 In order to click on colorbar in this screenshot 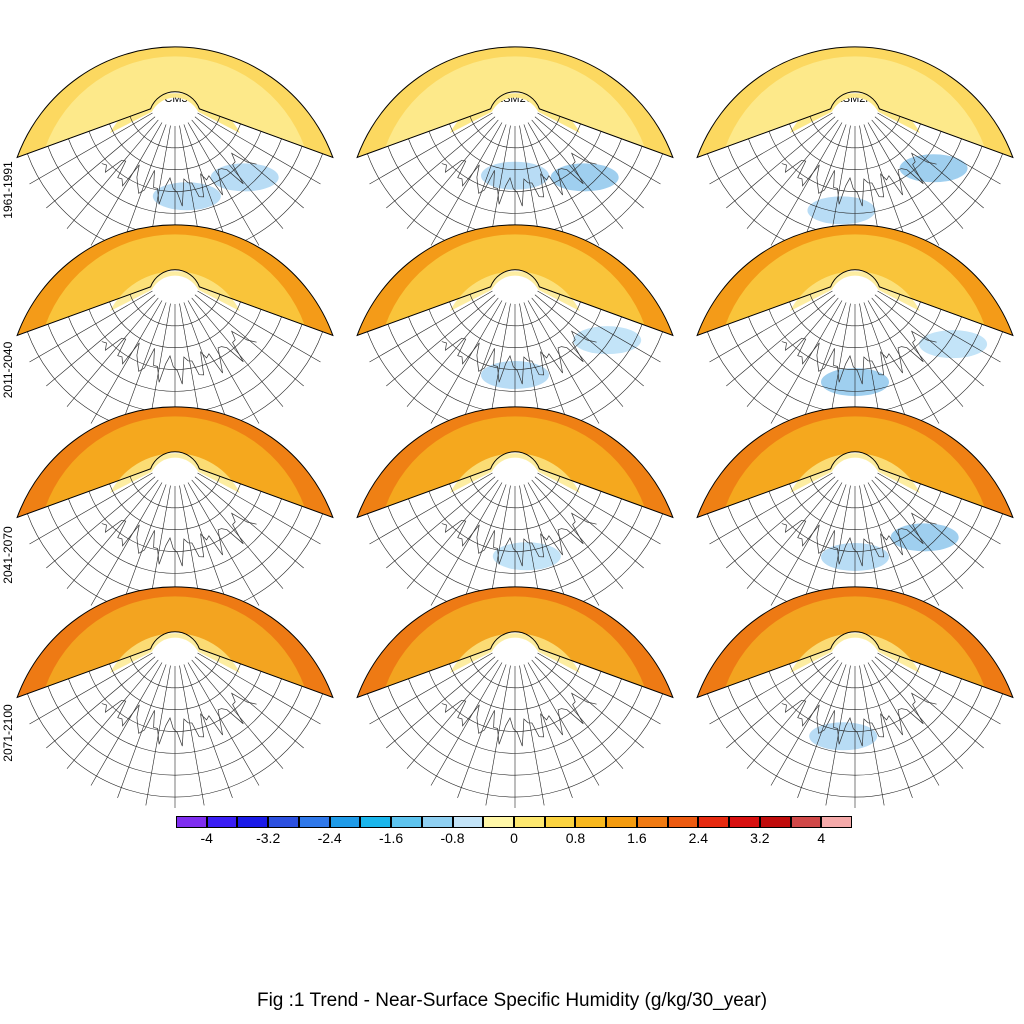, I will do `click(514, 822)`.